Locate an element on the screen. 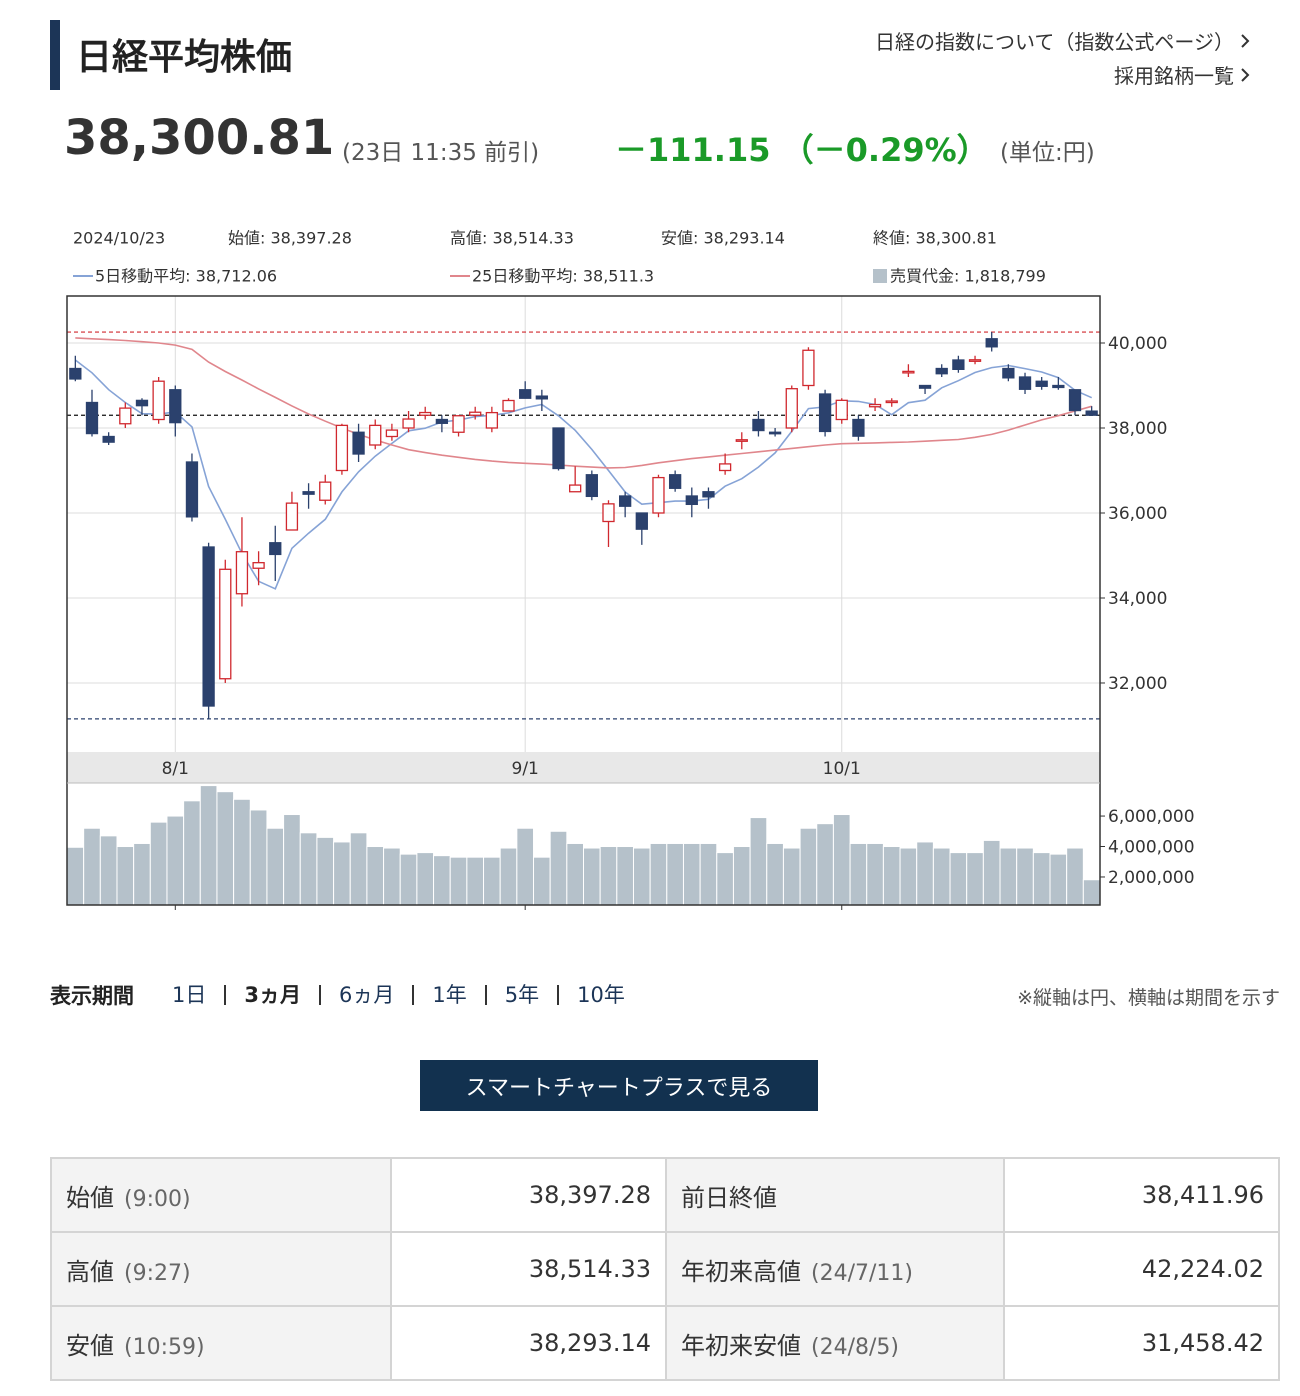  period-option: 1日 is located at coordinates (189, 995).